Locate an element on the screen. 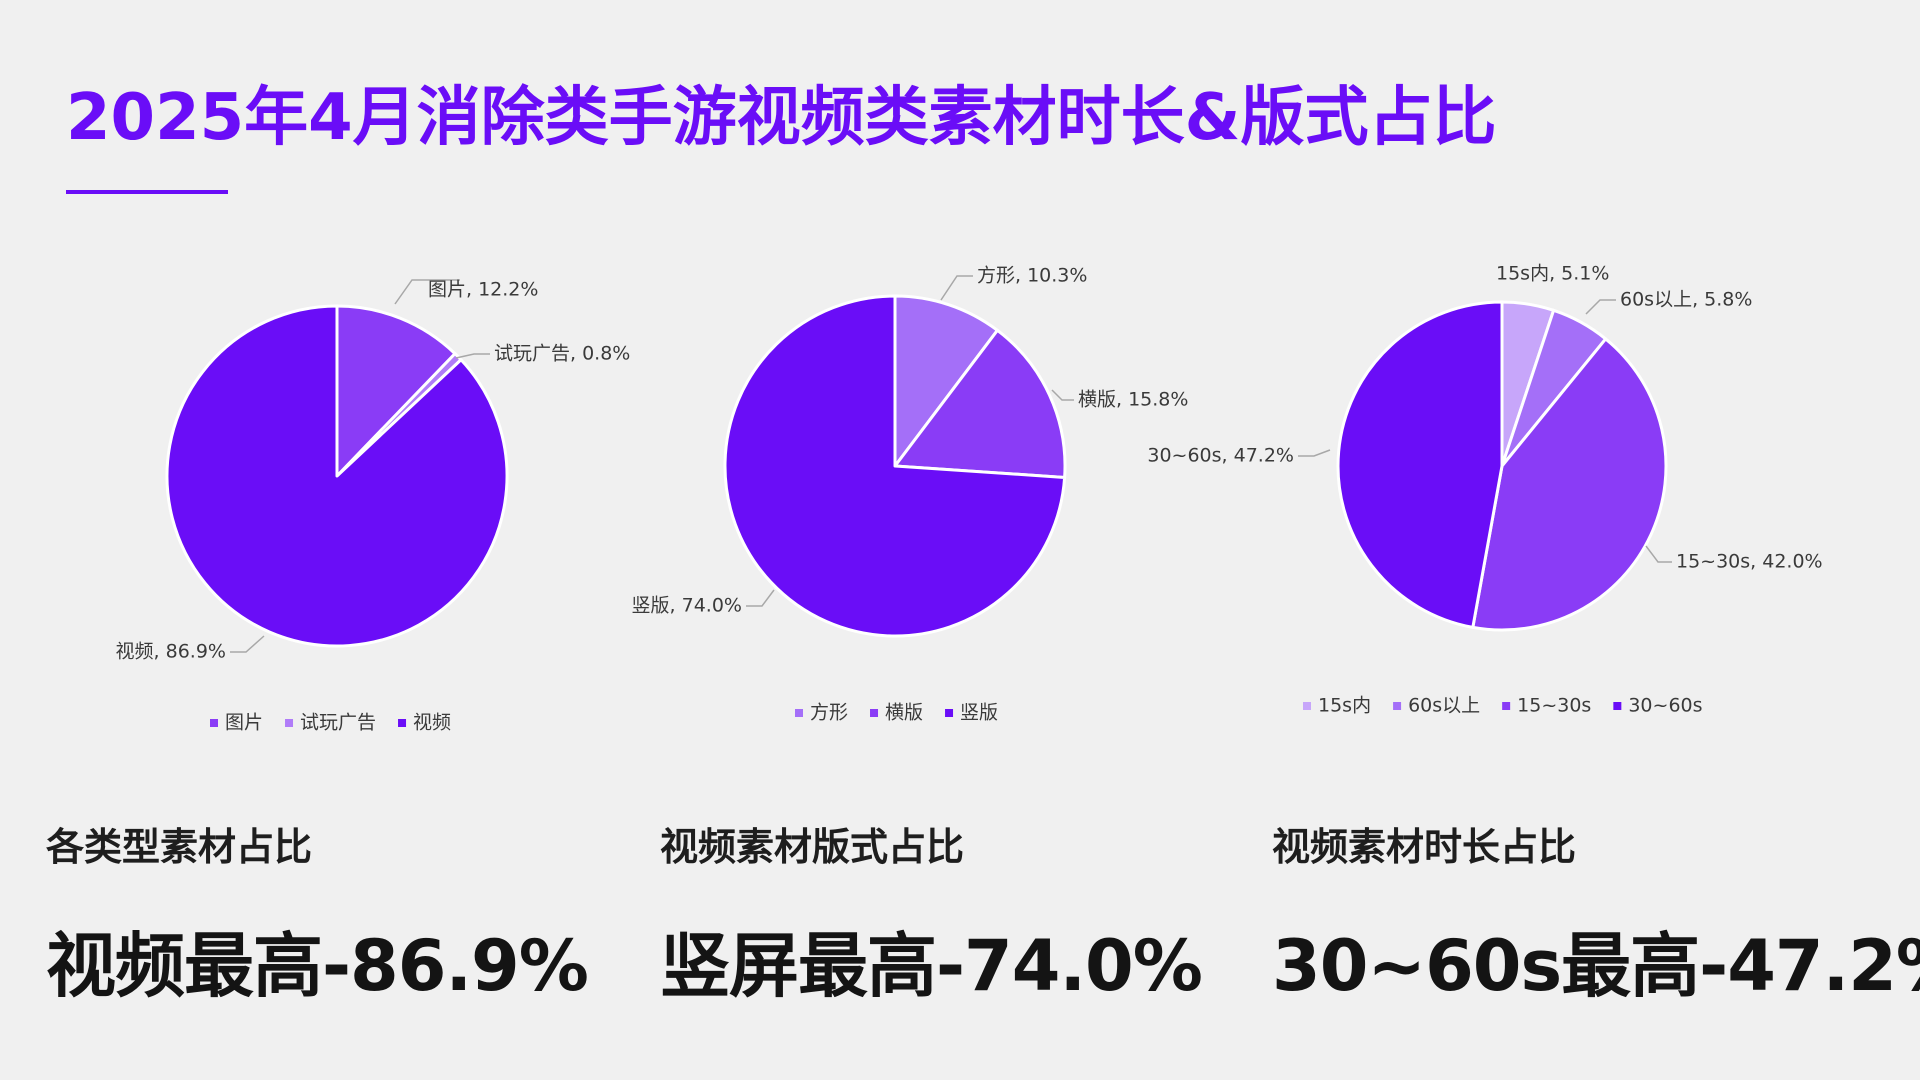 Image resolution: width=1920 pixels, height=1080 pixels. summary-highlight-video-format: 竖屏最高-74.0% is located at coordinates (931, 966).